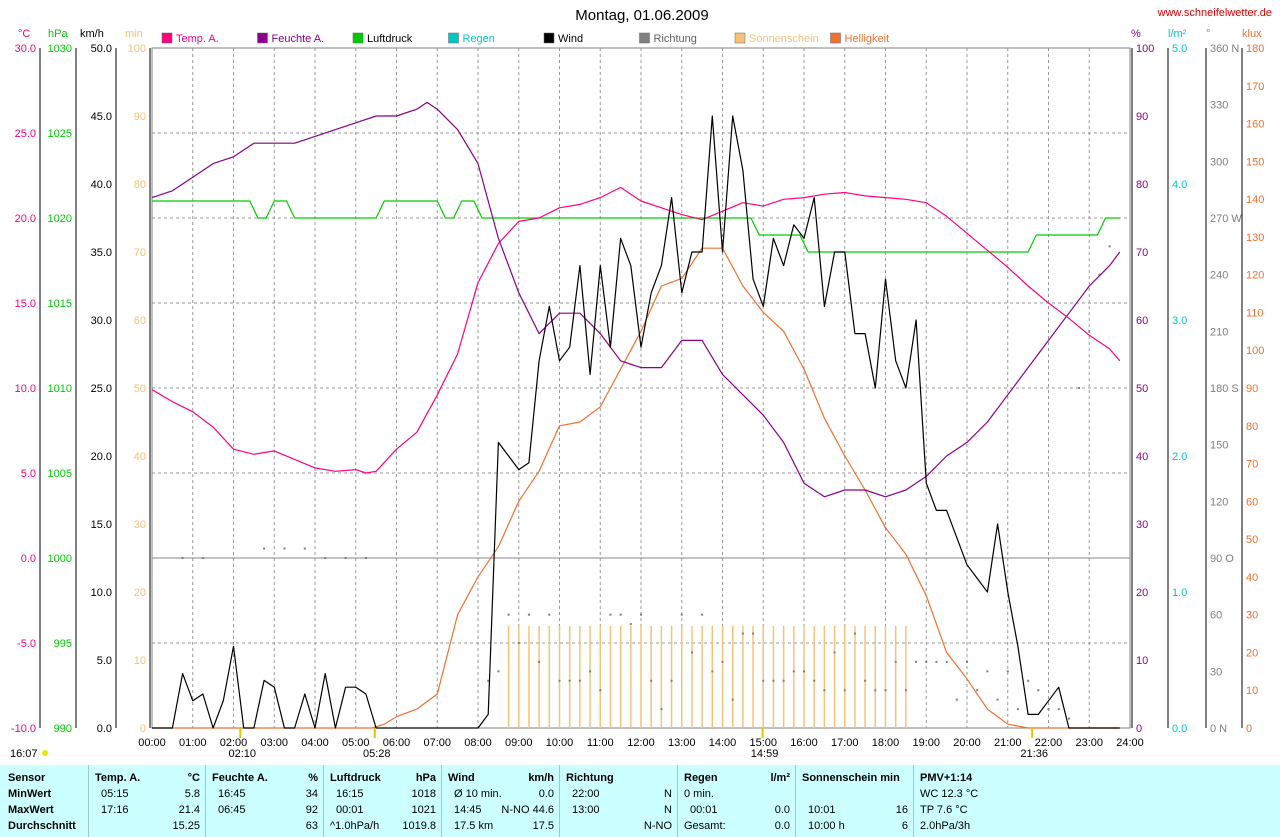  I want to click on tick-label-humidity: 0, so click(1139, 729).